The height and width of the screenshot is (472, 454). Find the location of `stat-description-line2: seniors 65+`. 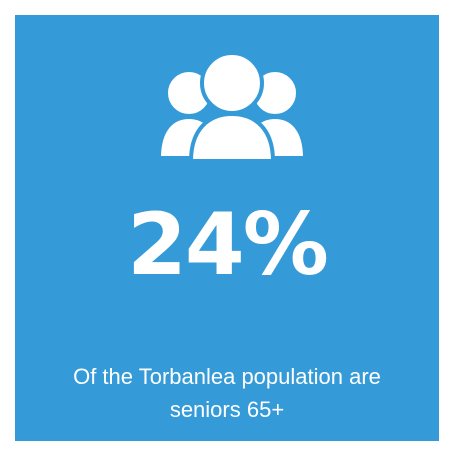

stat-description-line2: seniors 65+ is located at coordinates (227, 409).